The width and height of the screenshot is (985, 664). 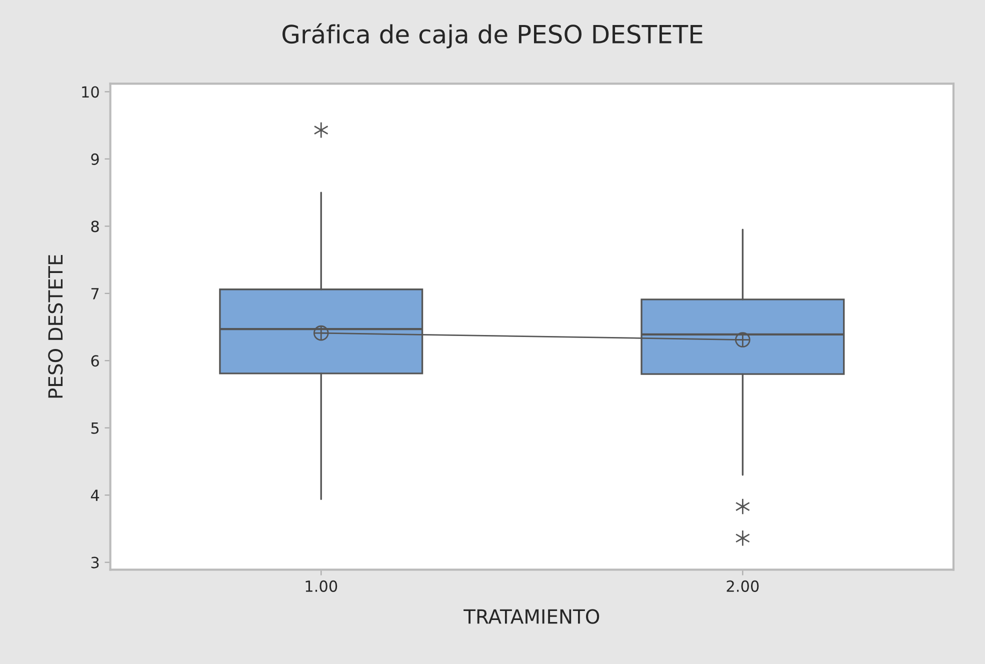 What do you see at coordinates (95, 428) in the screenshot?
I see `y-tick-label: 5` at bounding box center [95, 428].